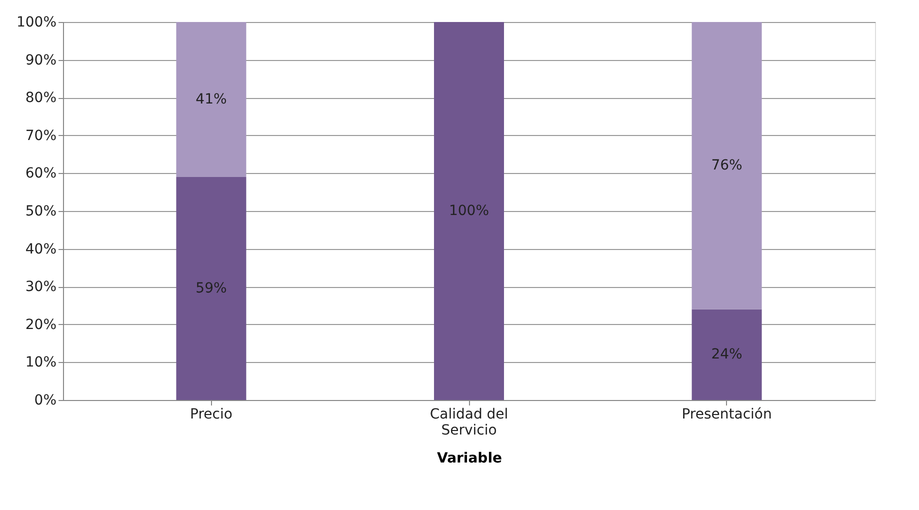  What do you see at coordinates (40, 60) in the screenshot?
I see `y-tick-label: 90%` at bounding box center [40, 60].